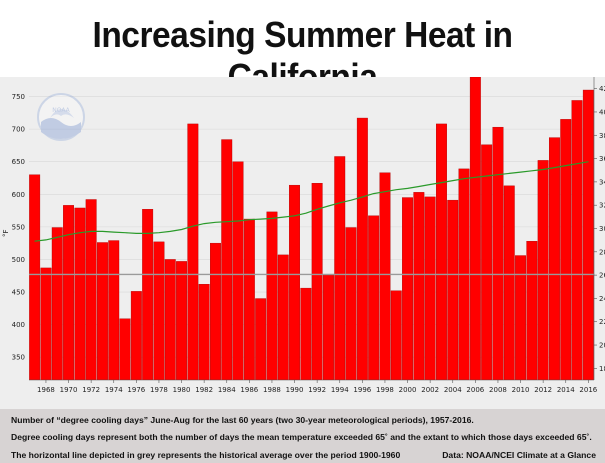 Image resolution: width=605 pixels, height=463 pixels. What do you see at coordinates (430, 390) in the screenshot?
I see `x-tick-label: 2002` at bounding box center [430, 390].